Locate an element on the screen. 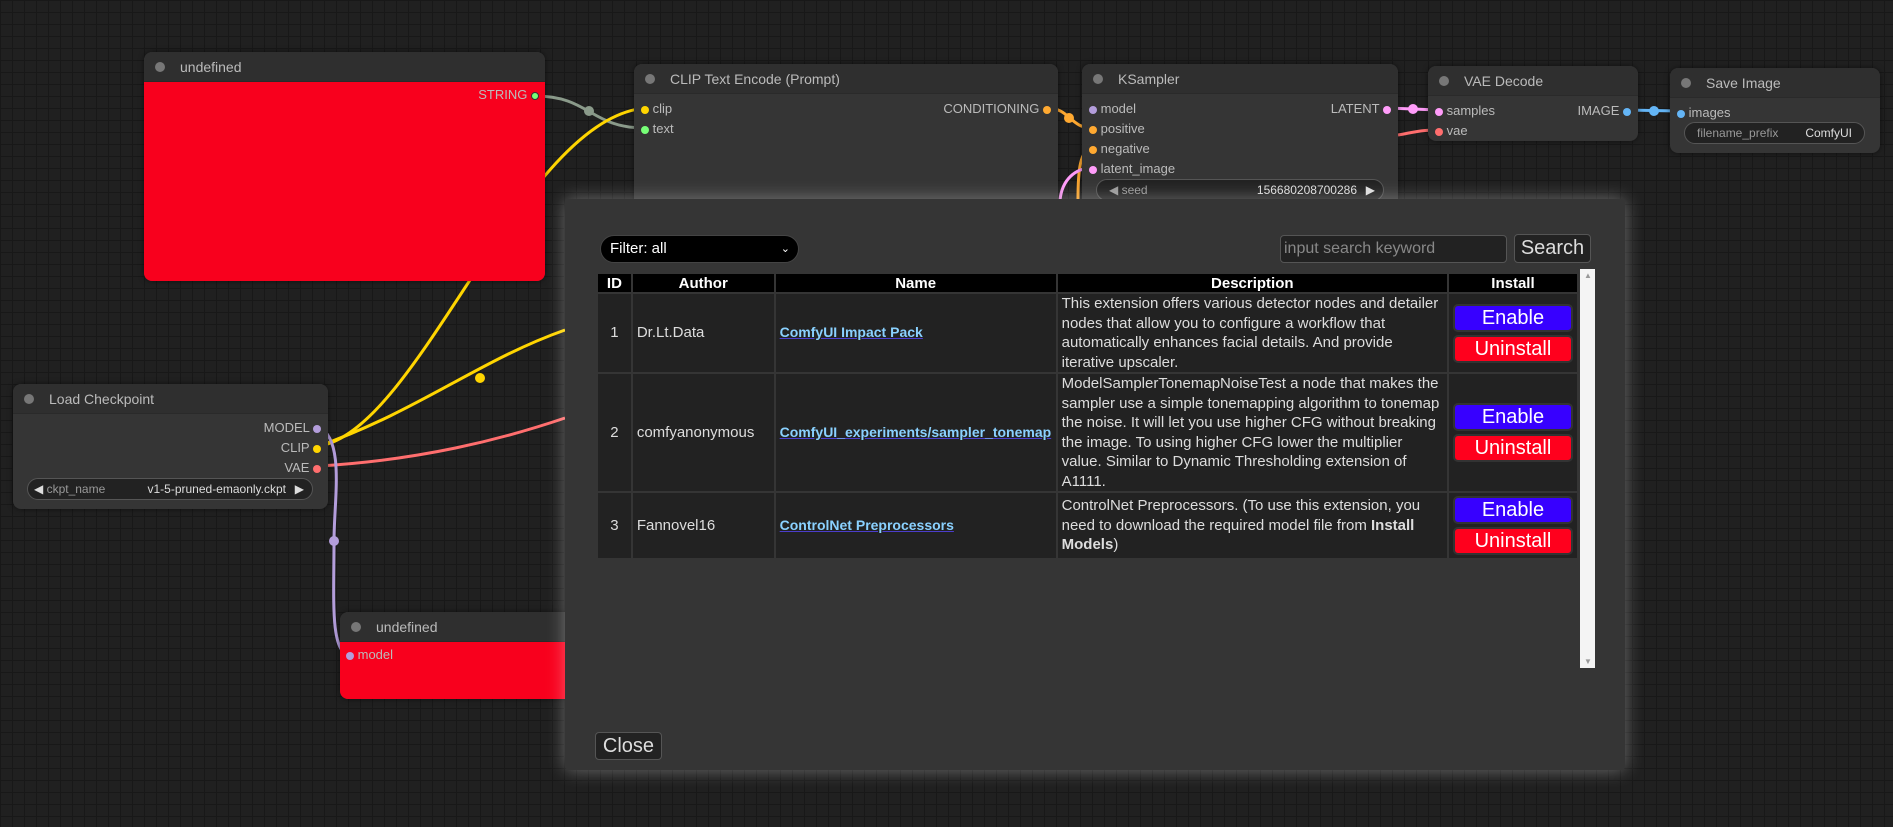 The height and width of the screenshot is (827, 1893). table-header: ID Author Name Description Install is located at coordinates (1088, 283).